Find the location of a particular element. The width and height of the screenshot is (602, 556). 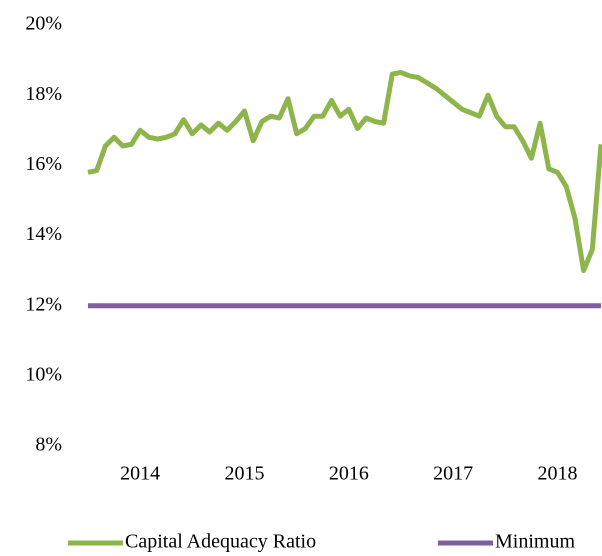

legend-label: Minimum is located at coordinates (535, 542).